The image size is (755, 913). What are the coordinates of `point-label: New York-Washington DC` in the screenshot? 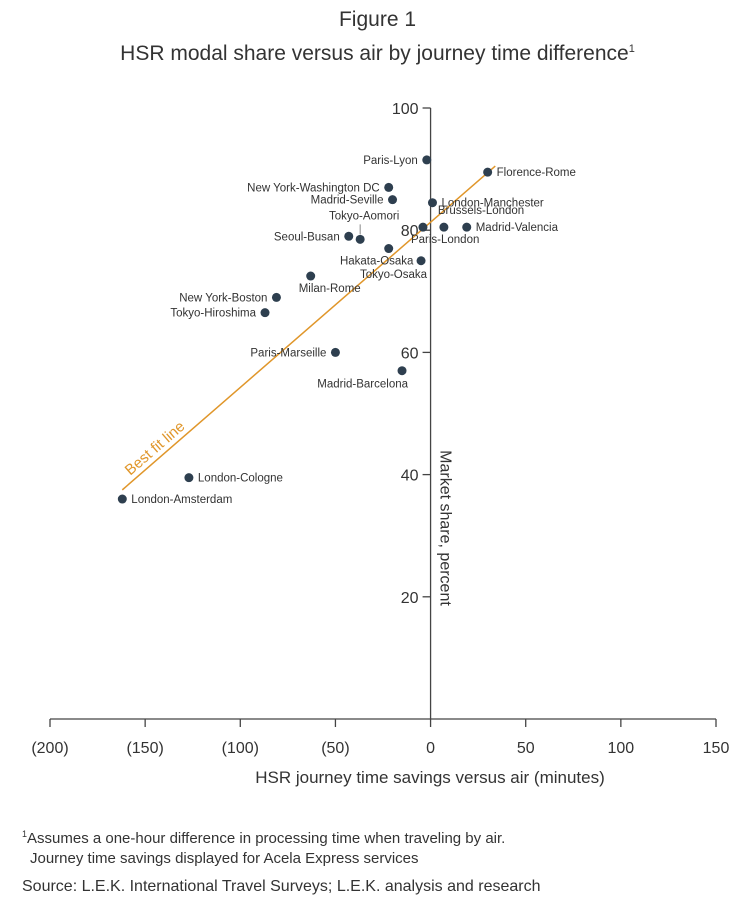 It's located at (313, 188).